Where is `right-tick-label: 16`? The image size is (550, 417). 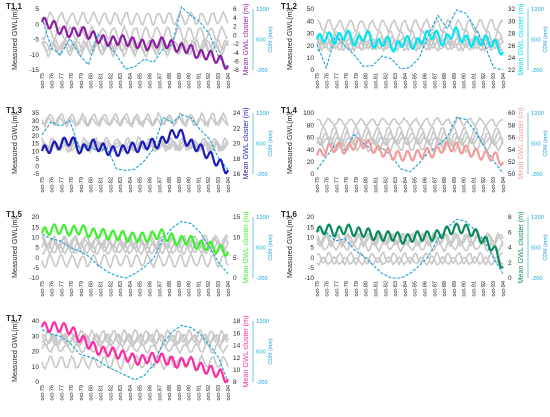
right-tick-label: 16 is located at coordinates (237, 174).